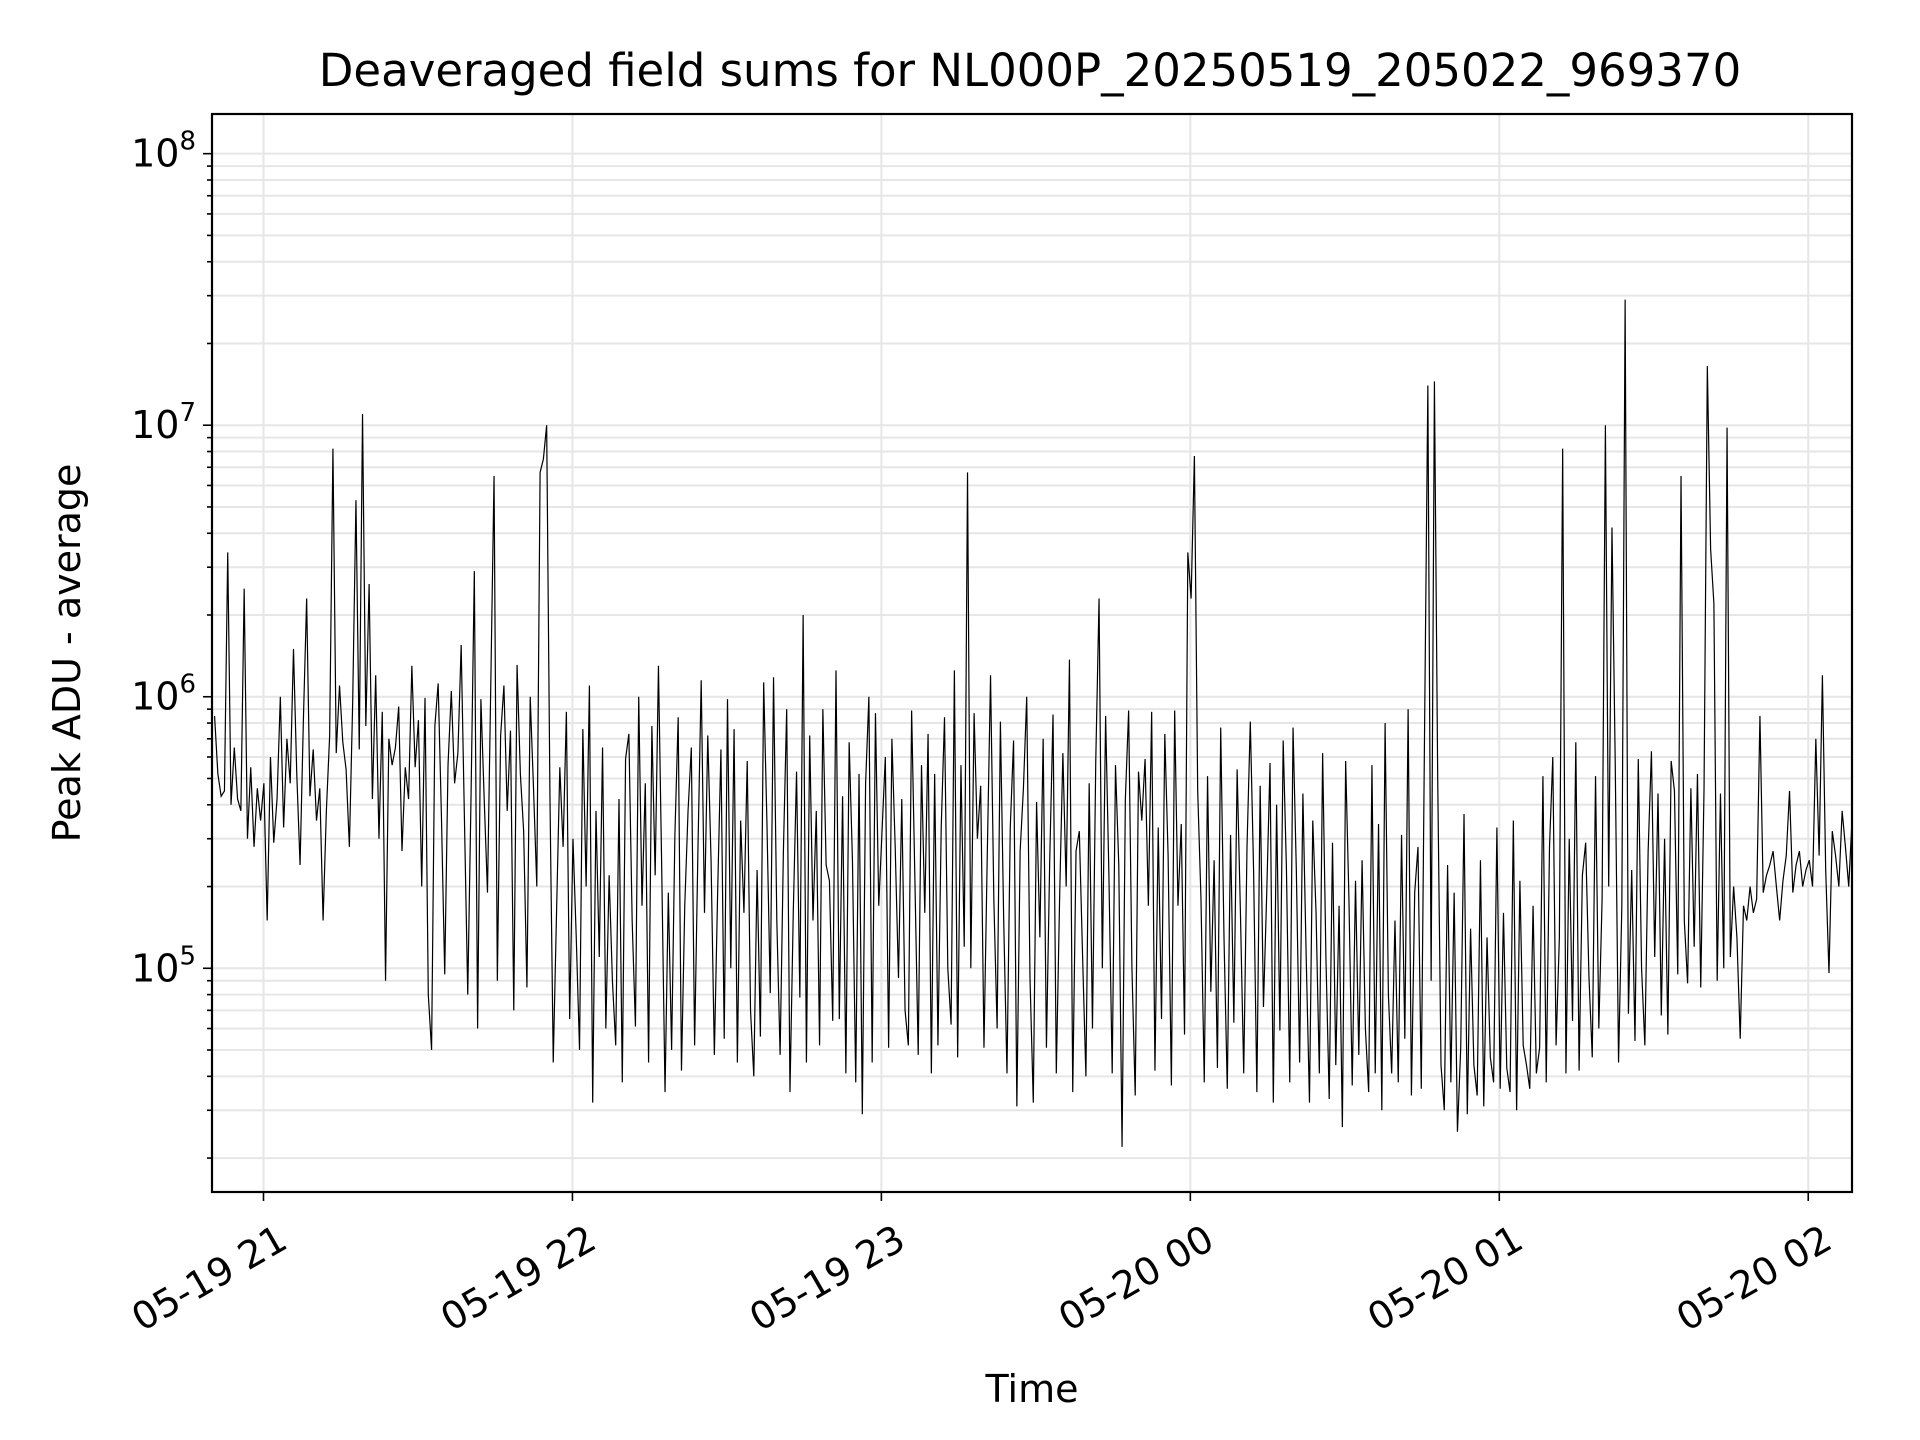  I want to click on y-tick-label: 105, so click(163, 965).